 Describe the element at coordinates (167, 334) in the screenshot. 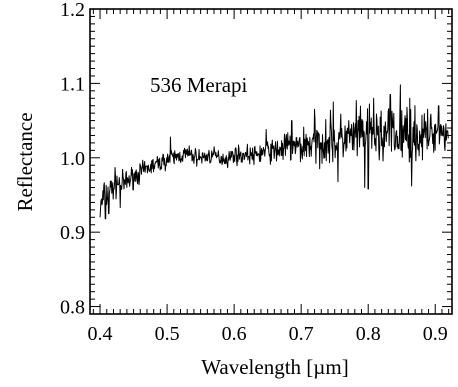

I see `x-tick-label: 0.5` at that location.